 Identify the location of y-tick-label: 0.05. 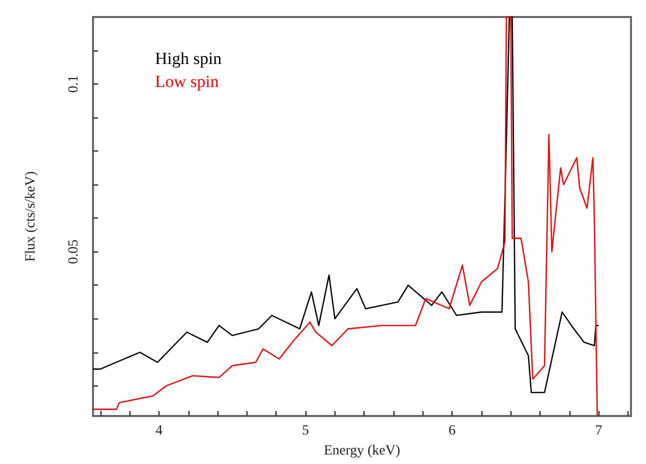
(74, 251).